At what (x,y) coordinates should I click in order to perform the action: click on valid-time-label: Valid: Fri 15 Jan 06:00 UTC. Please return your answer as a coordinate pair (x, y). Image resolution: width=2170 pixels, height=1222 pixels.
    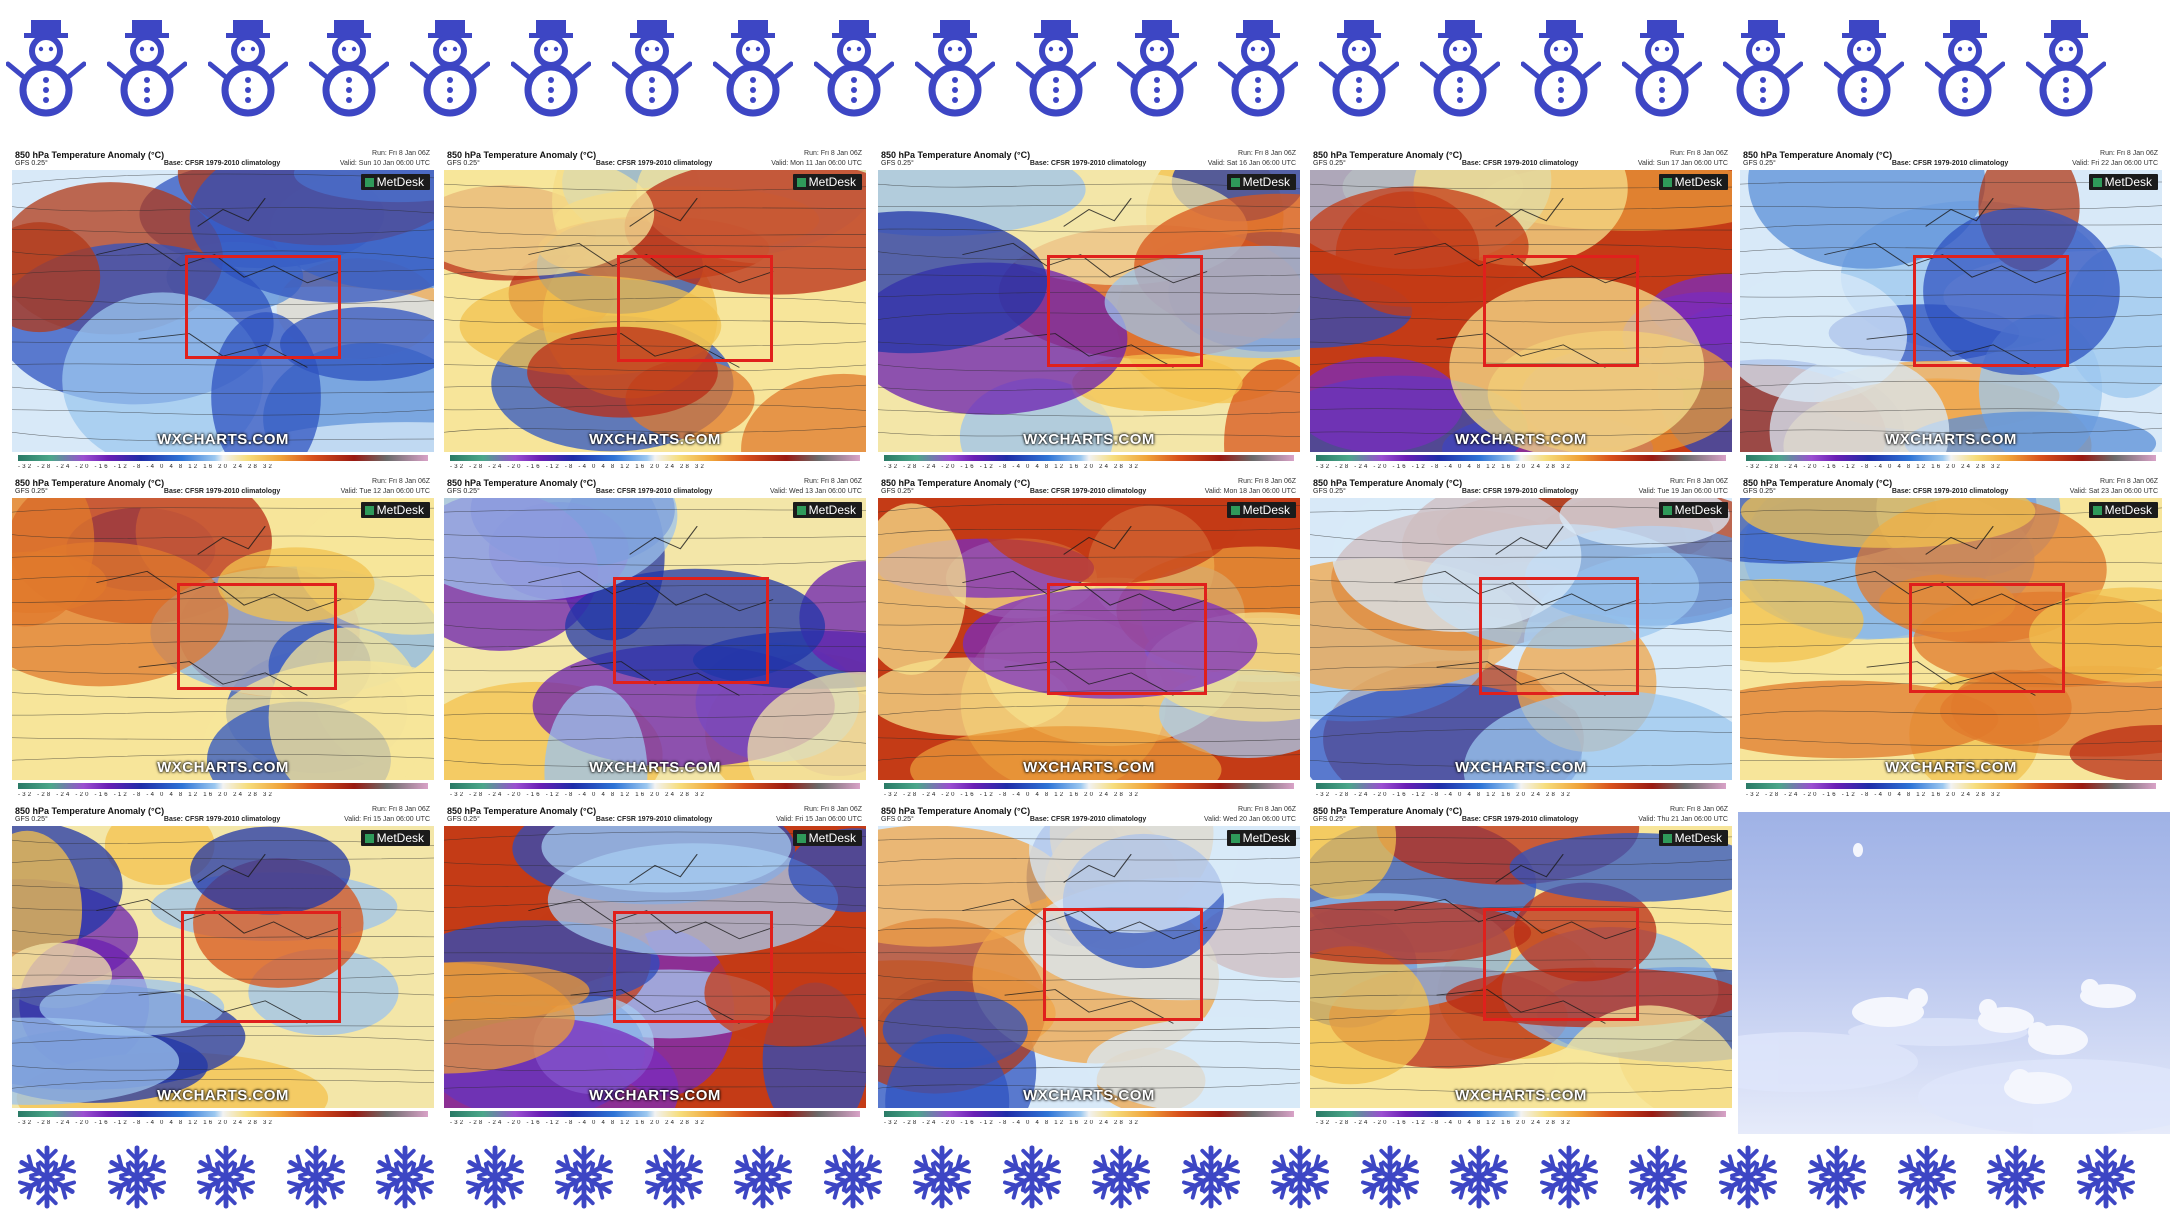
    Looking at the image, I should click on (819, 819).